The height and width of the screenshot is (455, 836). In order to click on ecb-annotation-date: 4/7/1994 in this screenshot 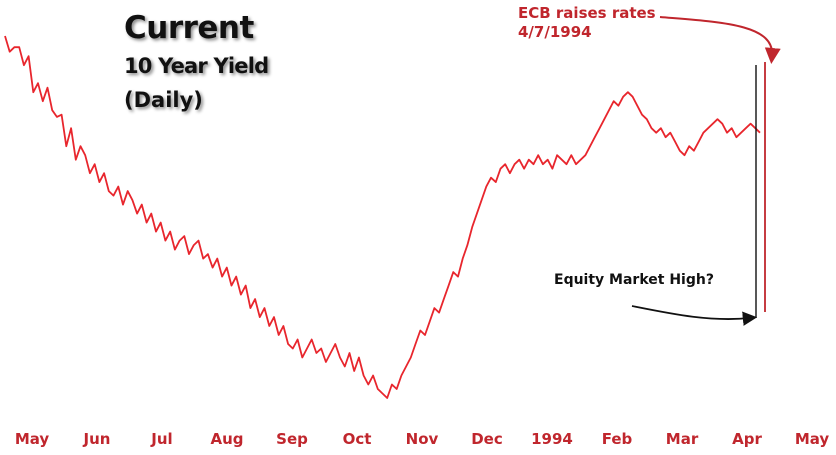, I will do `click(555, 32)`.